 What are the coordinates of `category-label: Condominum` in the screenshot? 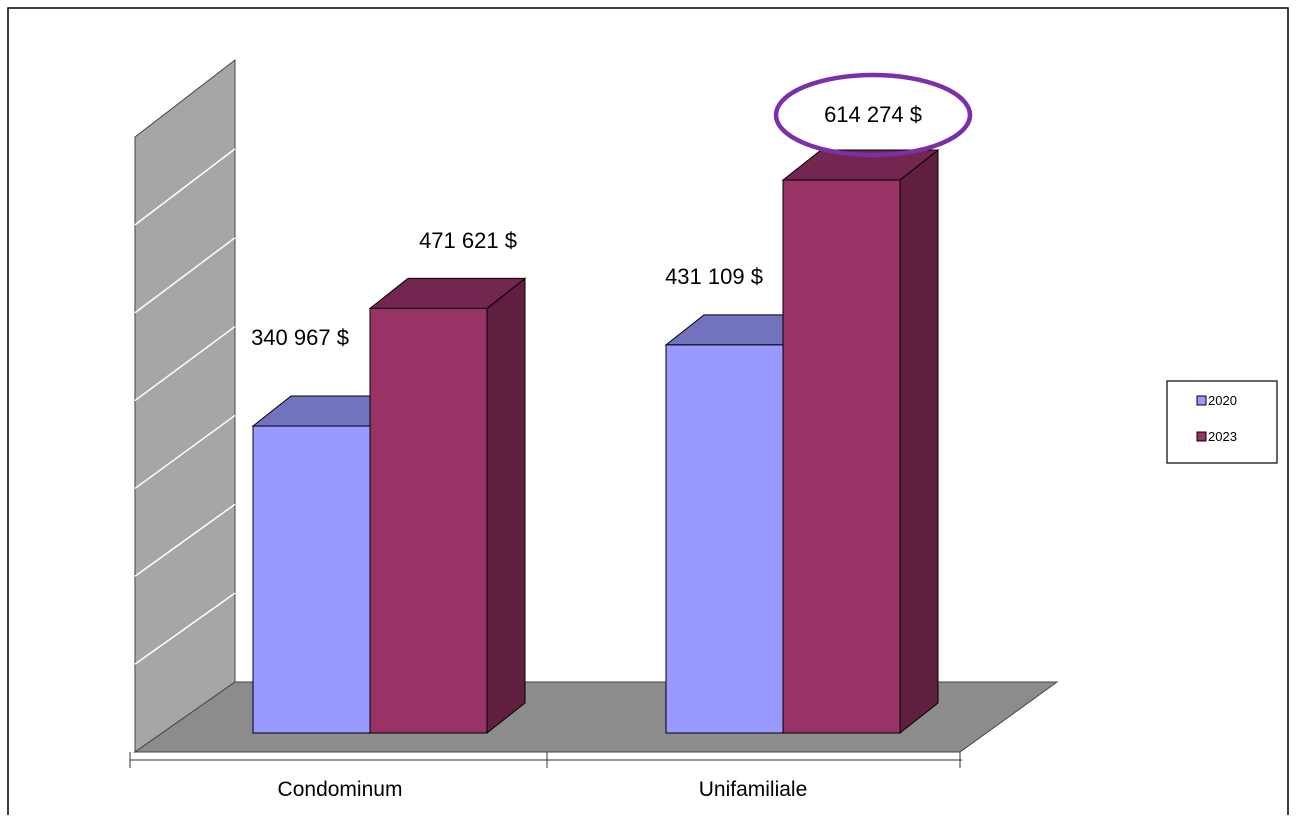 It's located at (340, 789).